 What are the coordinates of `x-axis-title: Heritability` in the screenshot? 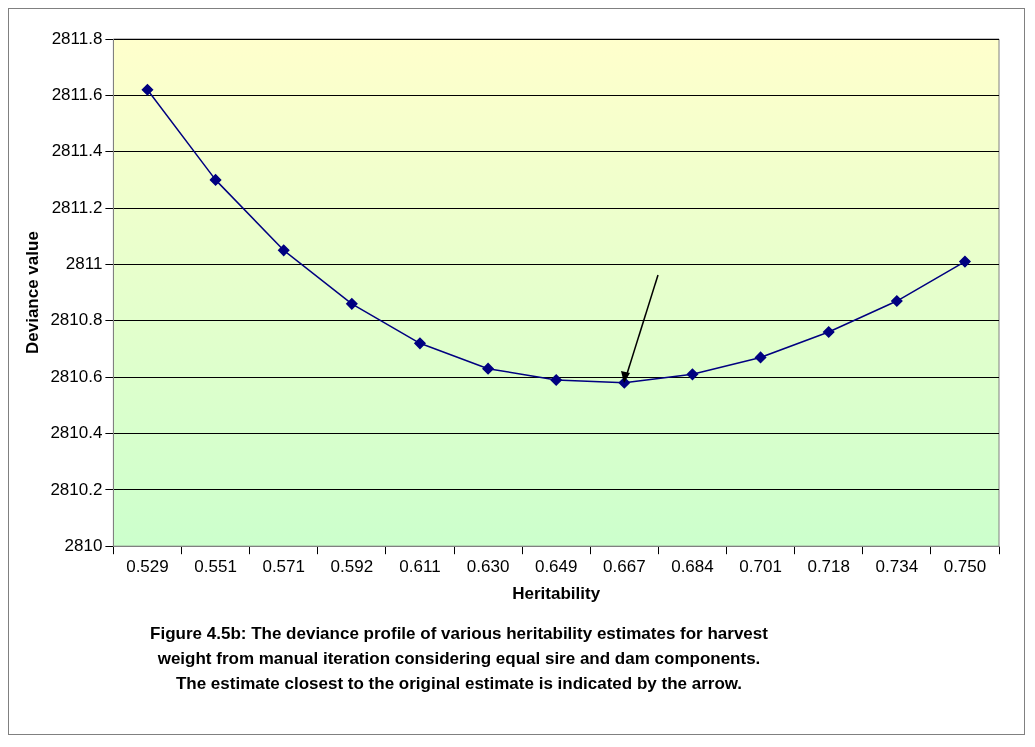 It's located at (556, 594).